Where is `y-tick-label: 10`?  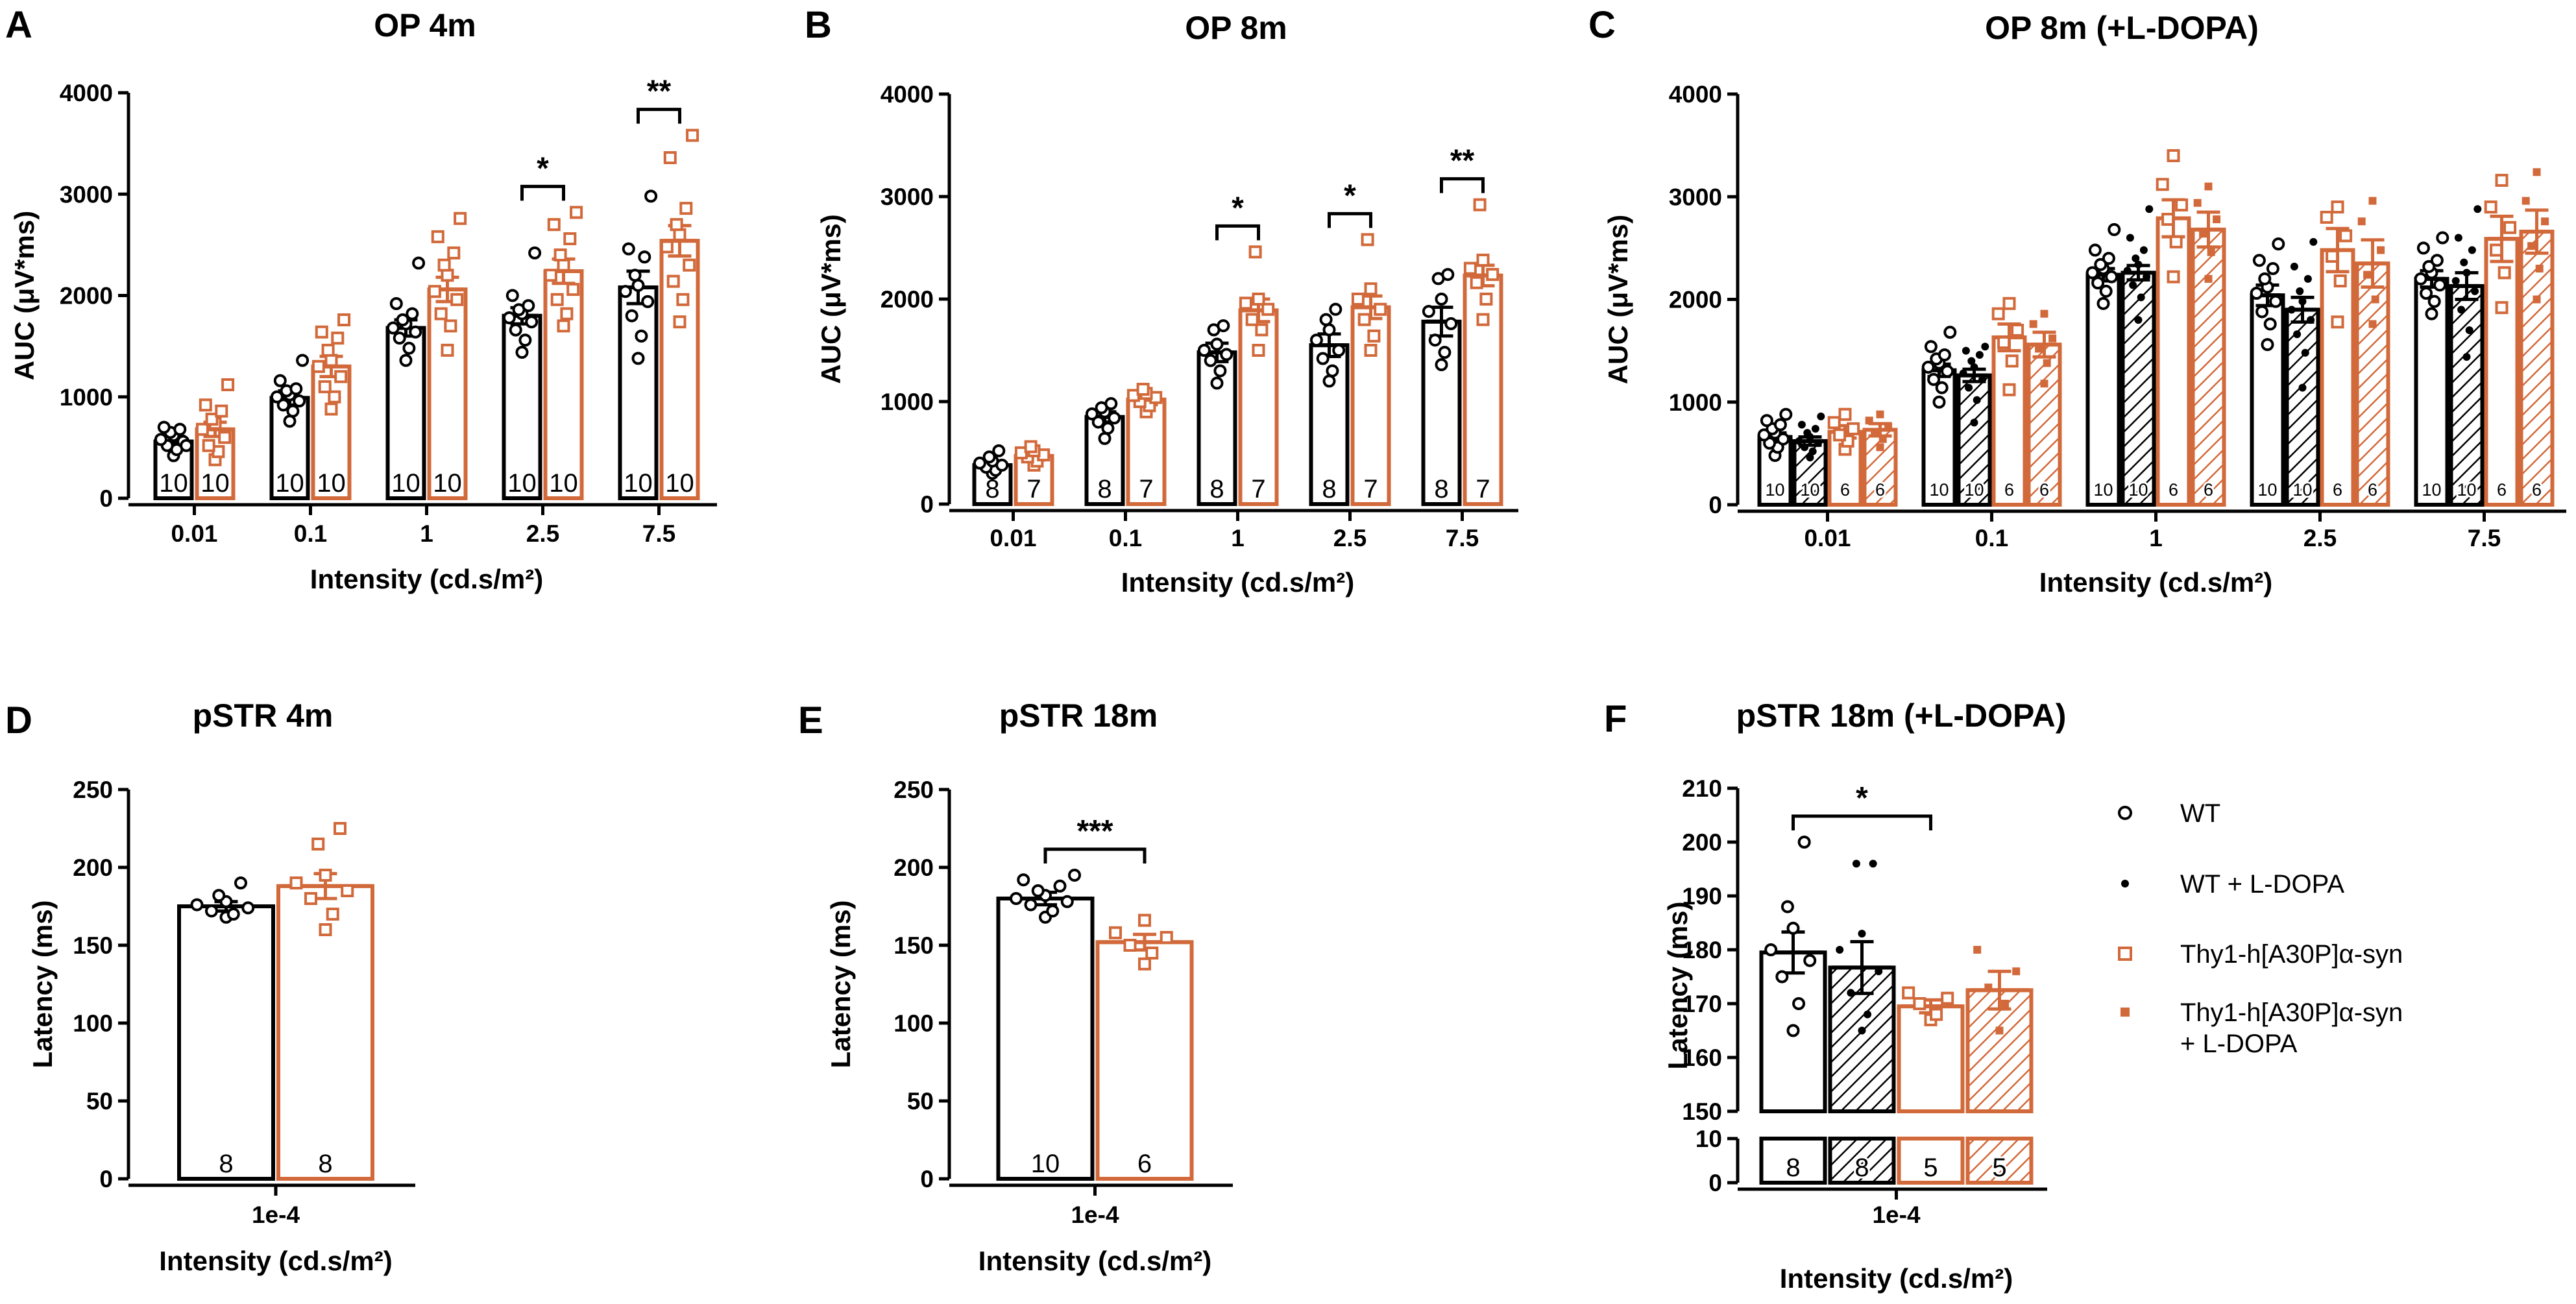
y-tick-label: 10 is located at coordinates (1708, 1139).